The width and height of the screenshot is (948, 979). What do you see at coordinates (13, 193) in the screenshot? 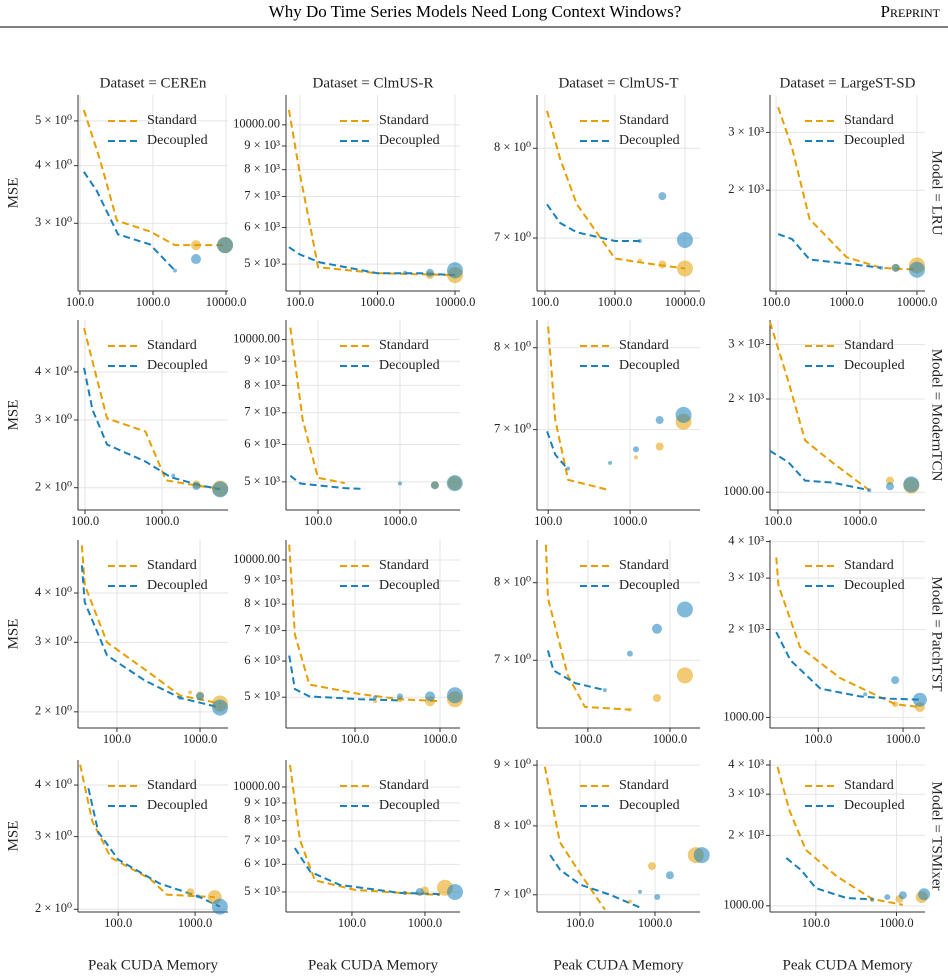
I see `y-axis-label: MSE` at bounding box center [13, 193].